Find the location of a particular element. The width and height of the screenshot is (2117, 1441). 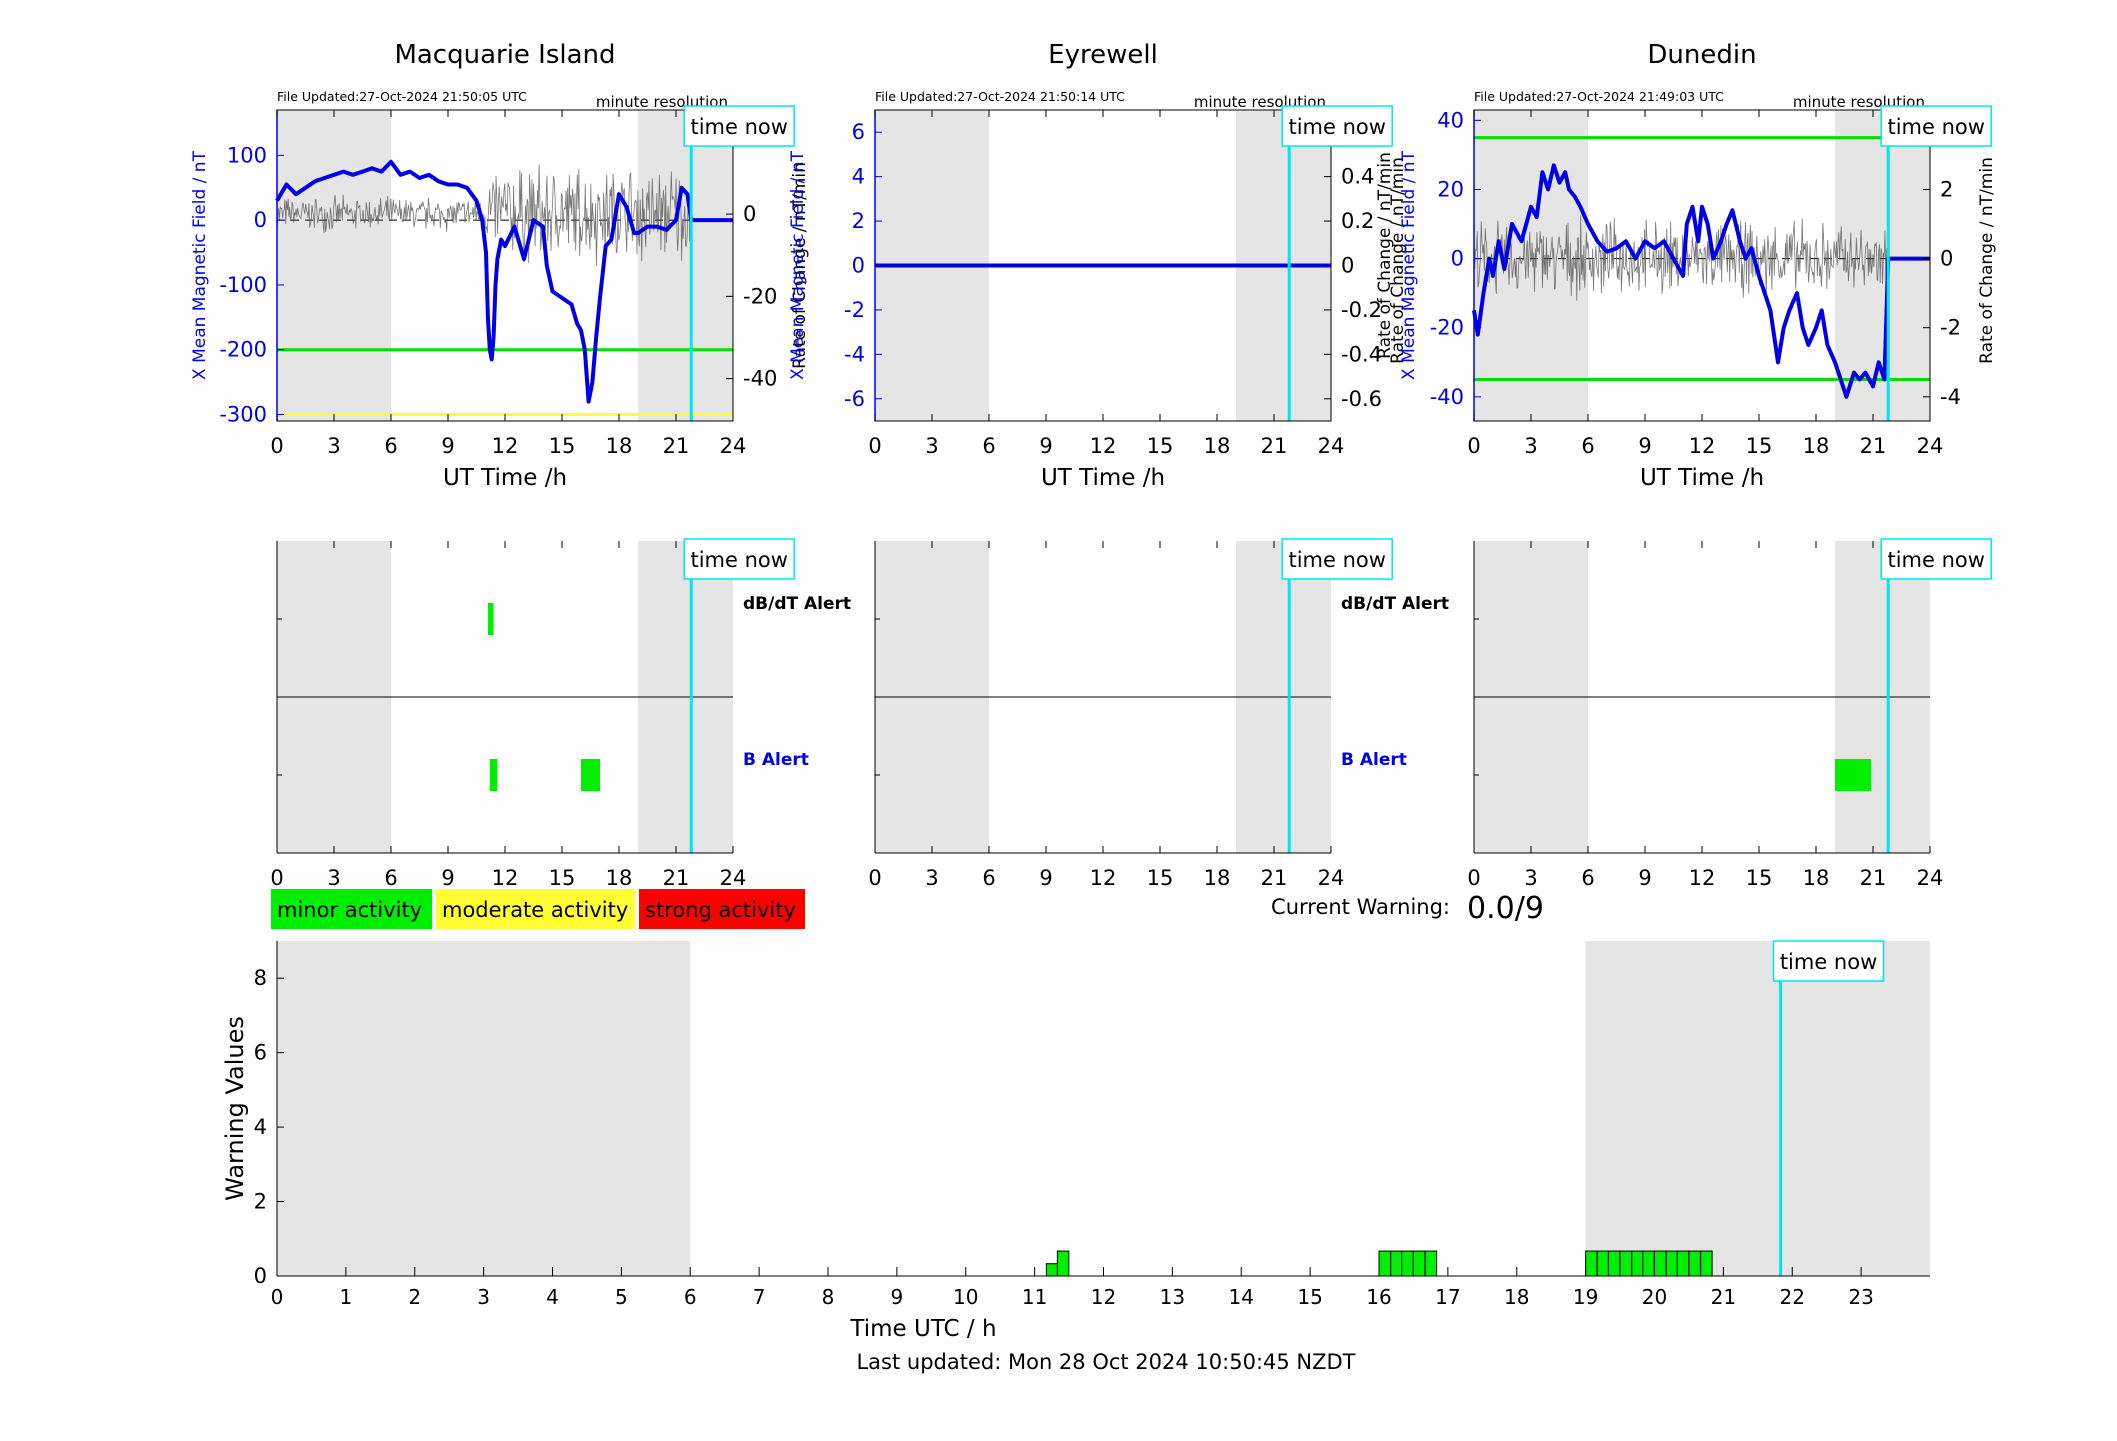

y2-tick-label: -4 is located at coordinates (1950, 397).